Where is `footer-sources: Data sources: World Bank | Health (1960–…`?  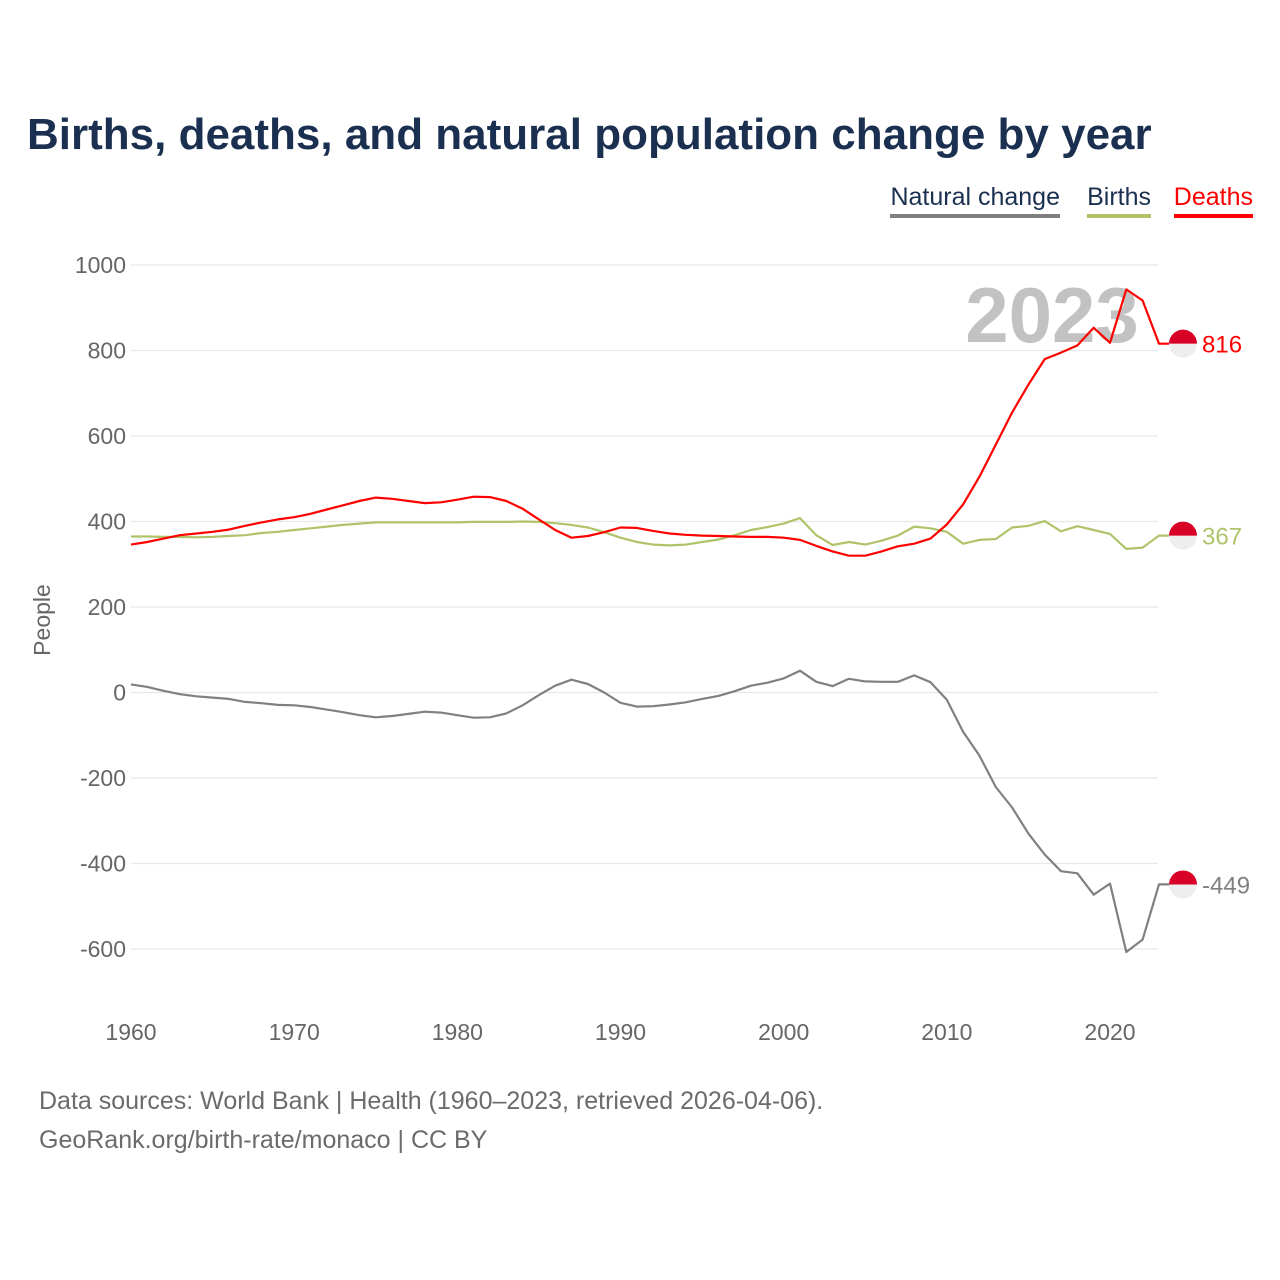 footer-sources: Data sources: World Bank | Health (1960–… is located at coordinates (431, 1101).